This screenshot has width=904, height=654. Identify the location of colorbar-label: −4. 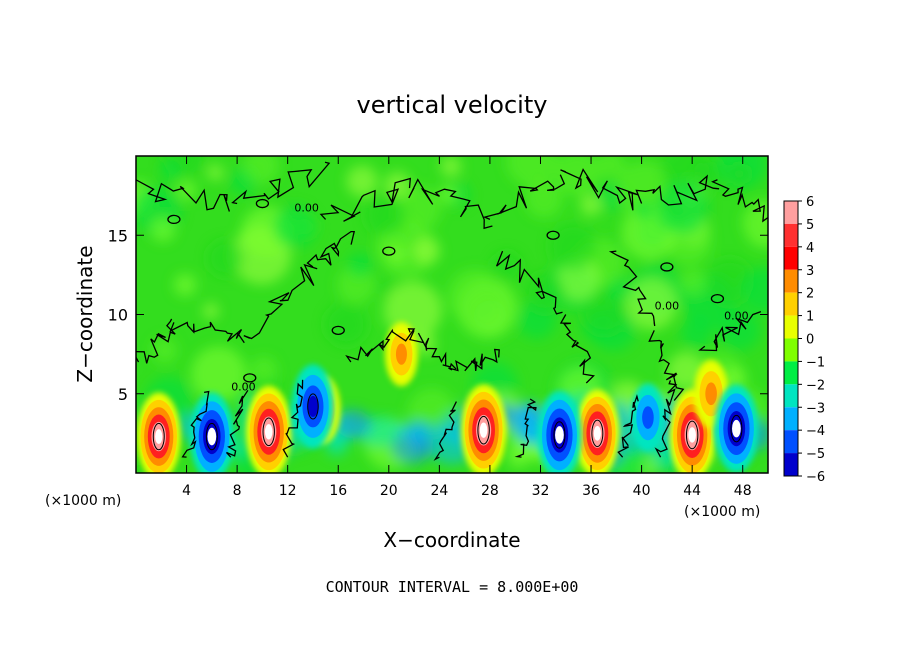
(815, 431).